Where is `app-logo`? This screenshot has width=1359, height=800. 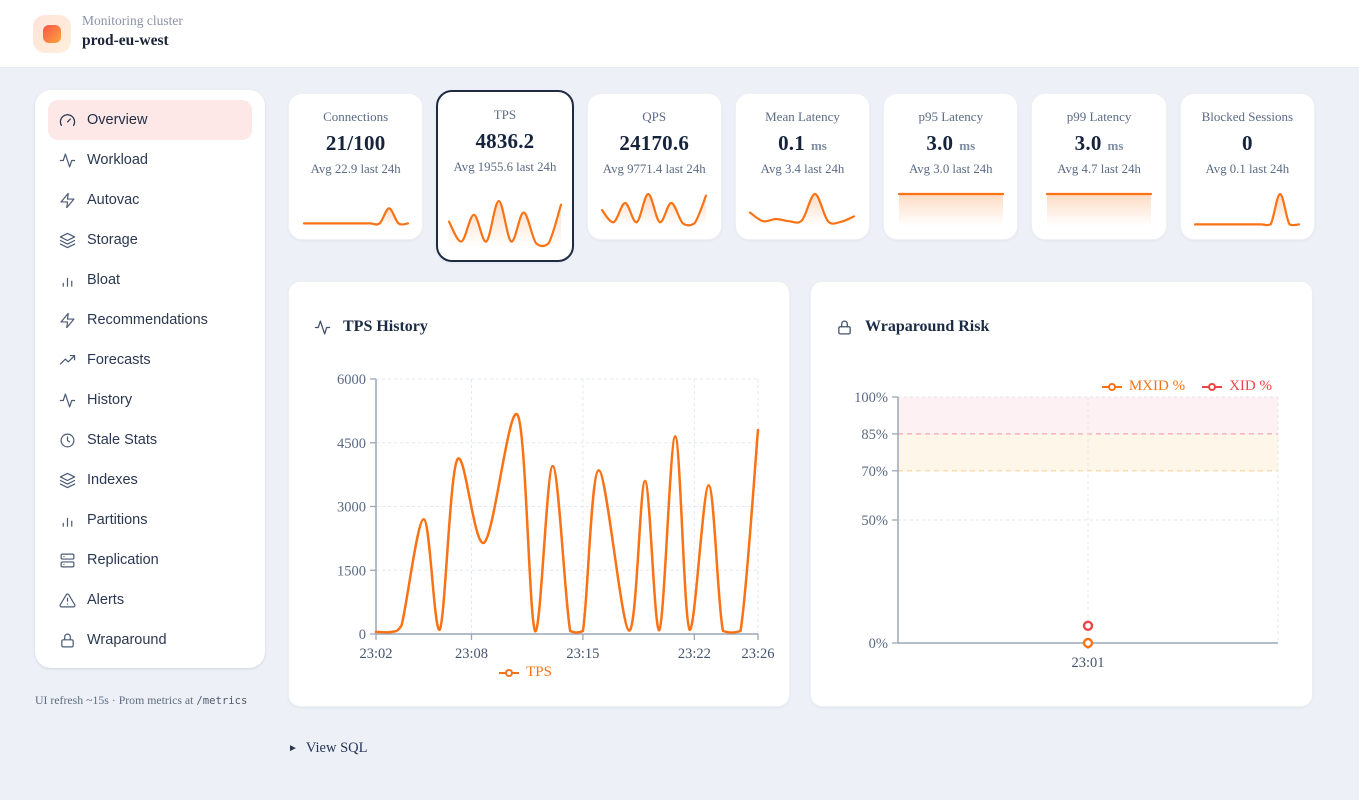 app-logo is located at coordinates (52, 34).